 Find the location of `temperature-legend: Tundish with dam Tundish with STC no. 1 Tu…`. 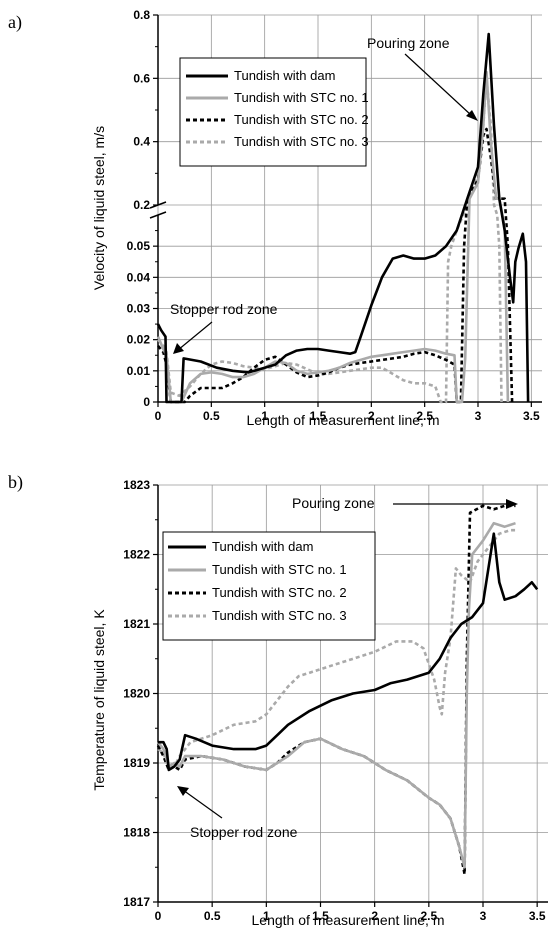

temperature-legend: Tundish with dam Tundish with STC no. 1 Tu… is located at coordinates (269, 586).